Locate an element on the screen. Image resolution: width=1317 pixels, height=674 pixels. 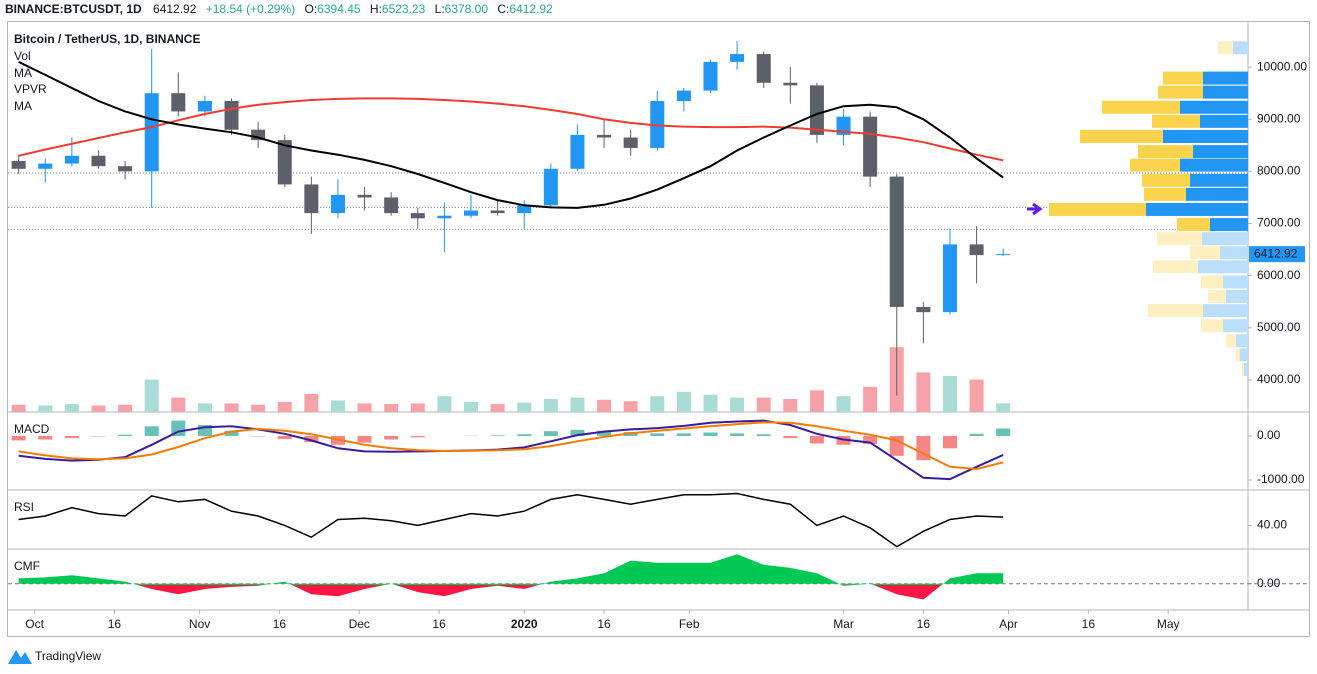
x-tick-label: Dec is located at coordinates (359, 624).